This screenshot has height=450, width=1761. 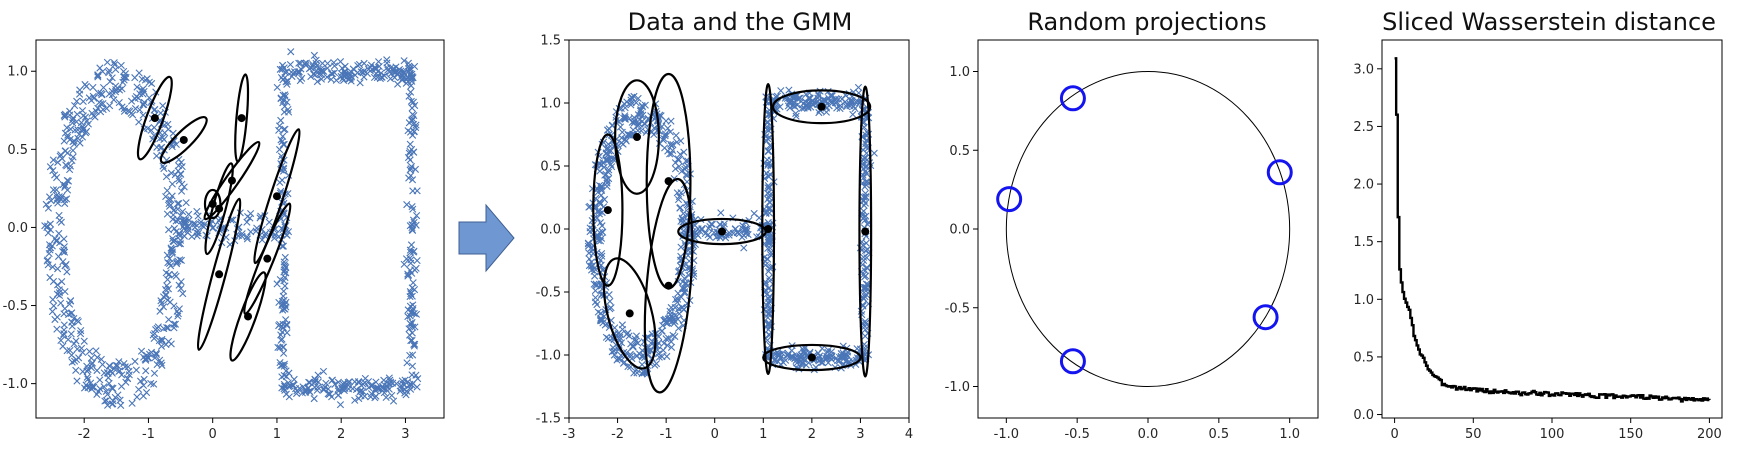 What do you see at coordinates (1363, 69) in the screenshot?
I see `y-tick-label: 3.0` at bounding box center [1363, 69].